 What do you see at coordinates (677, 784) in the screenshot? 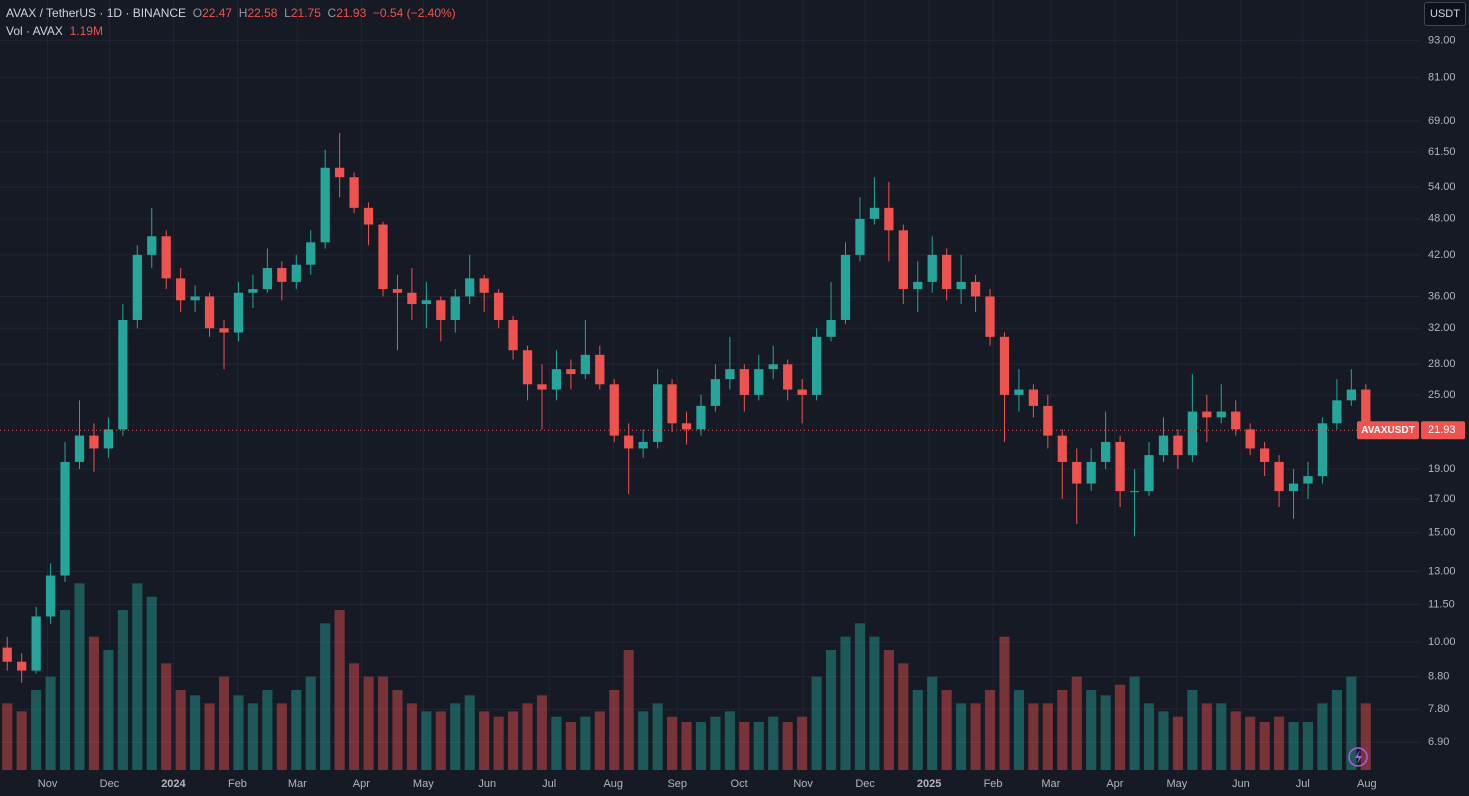
I see `x-tick-label: Sep` at bounding box center [677, 784].